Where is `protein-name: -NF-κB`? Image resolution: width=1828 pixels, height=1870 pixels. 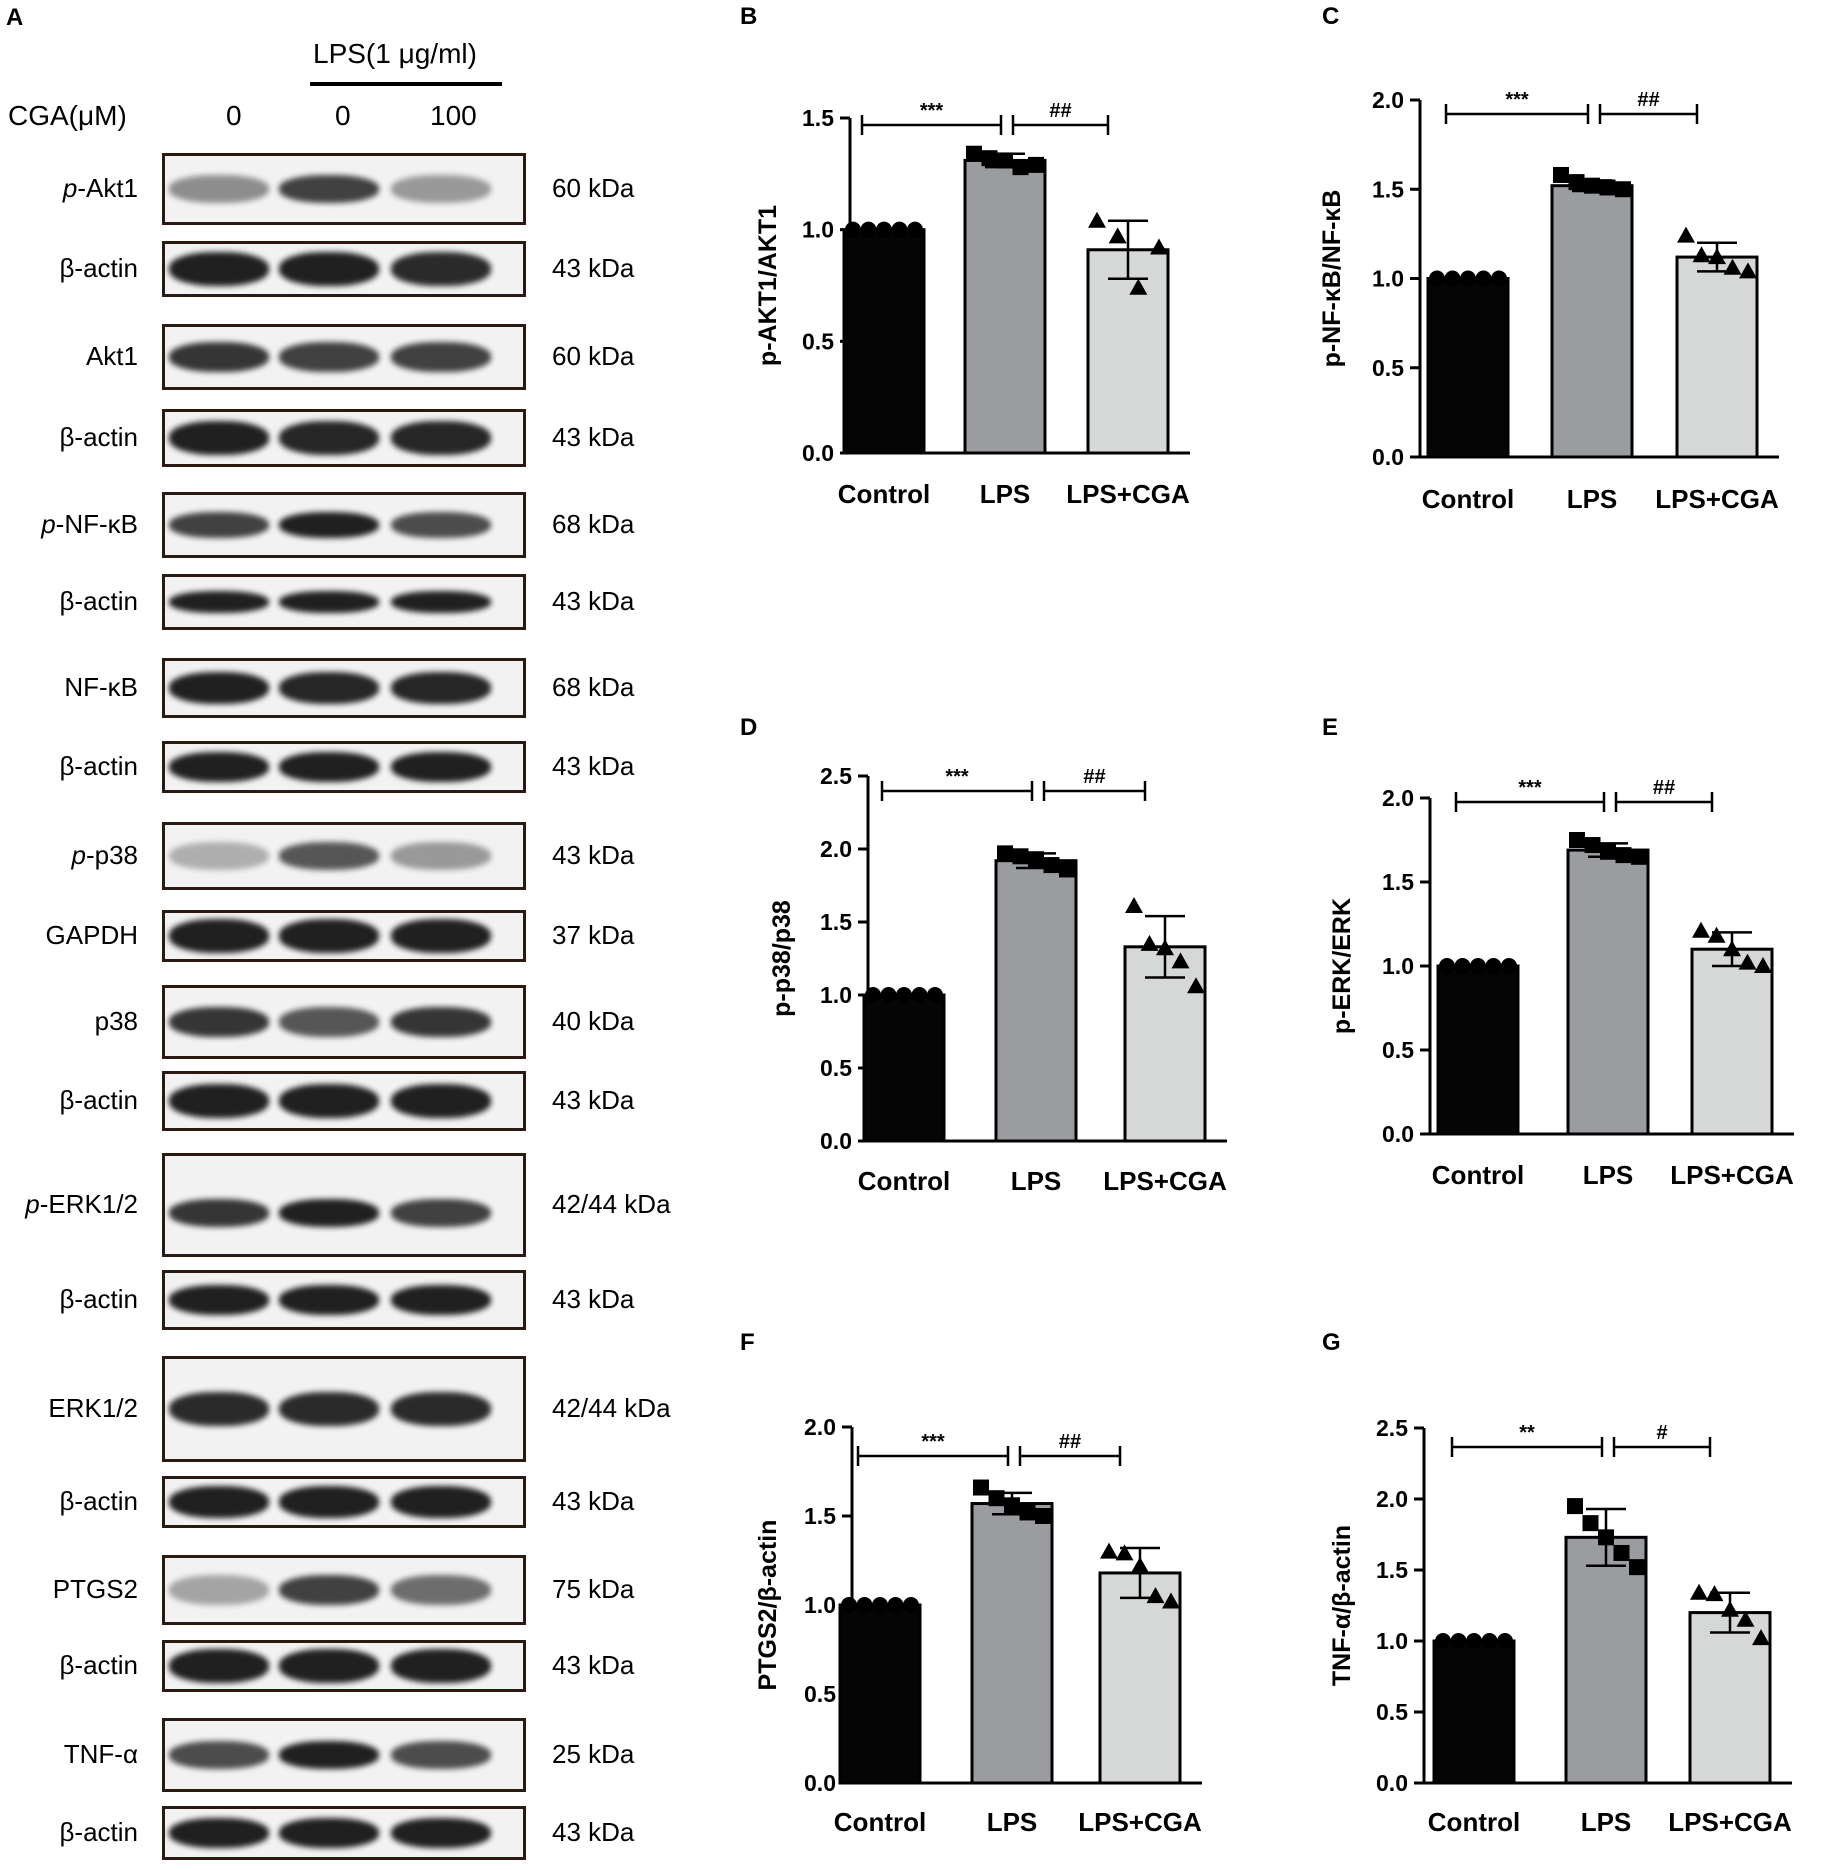
protein-name: -NF-κB is located at coordinates (96, 524).